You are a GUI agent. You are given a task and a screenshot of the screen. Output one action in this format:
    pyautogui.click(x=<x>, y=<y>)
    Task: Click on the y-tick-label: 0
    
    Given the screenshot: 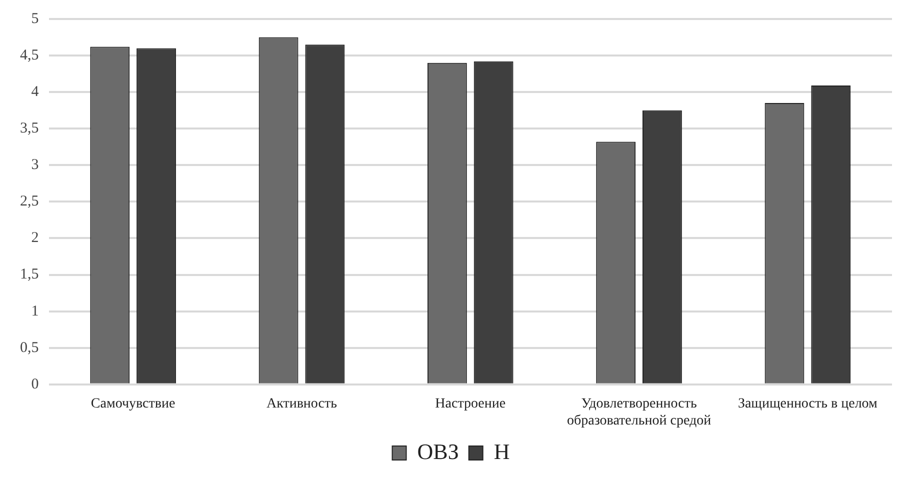 What is the action you would take?
    pyautogui.click(x=35, y=384)
    